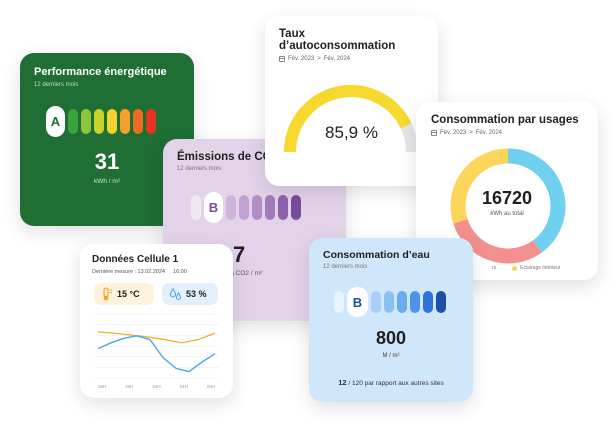 Image resolution: width=616 pixels, height=427 pixels. I want to click on autoconsommation-date-range: Fév. 2023 > Fév. 2024, so click(351, 59).